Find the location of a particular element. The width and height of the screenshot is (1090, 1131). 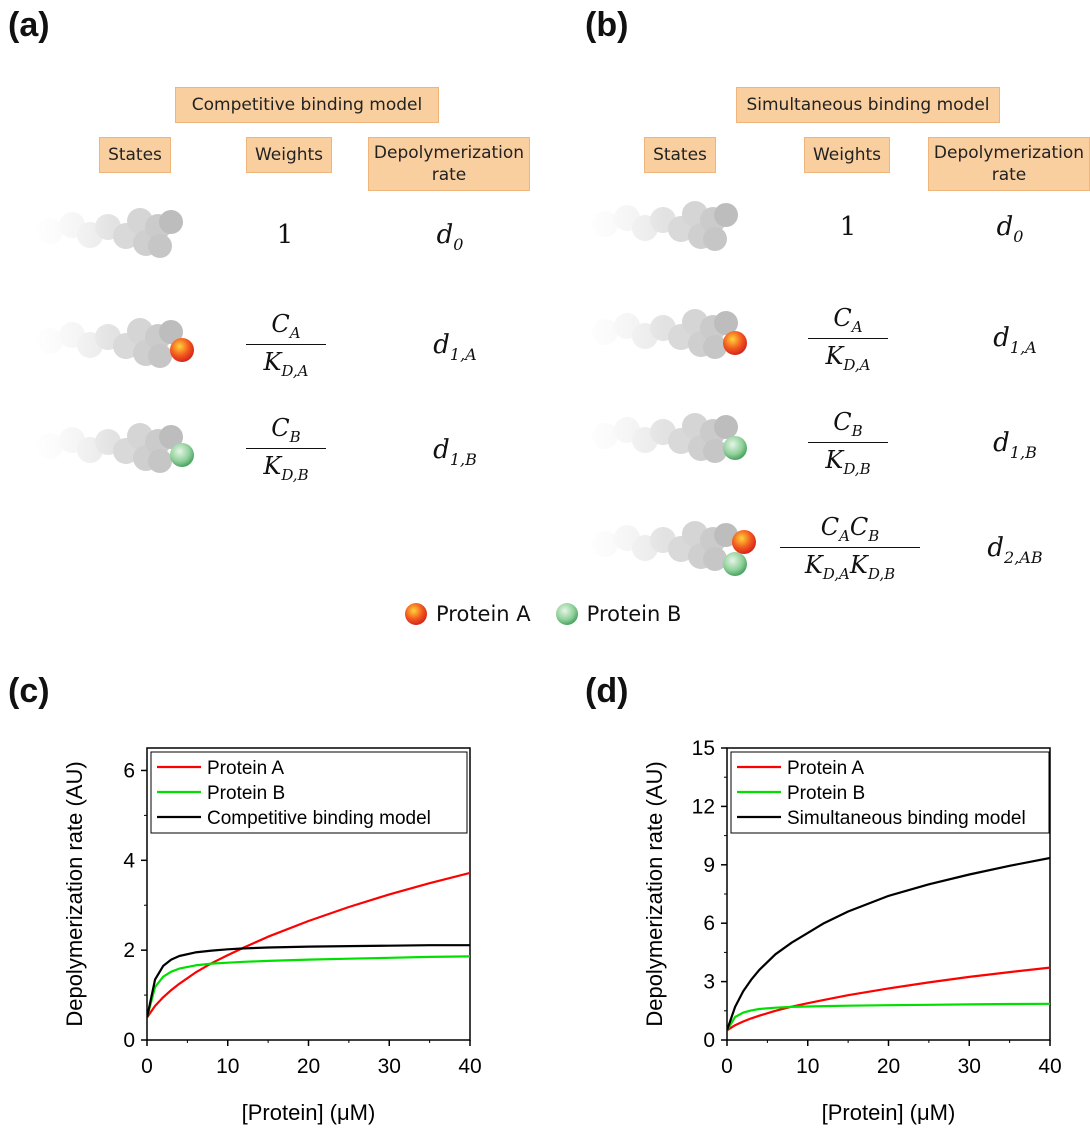

rate-b-row0: d0 is located at coordinates (1010, 229).